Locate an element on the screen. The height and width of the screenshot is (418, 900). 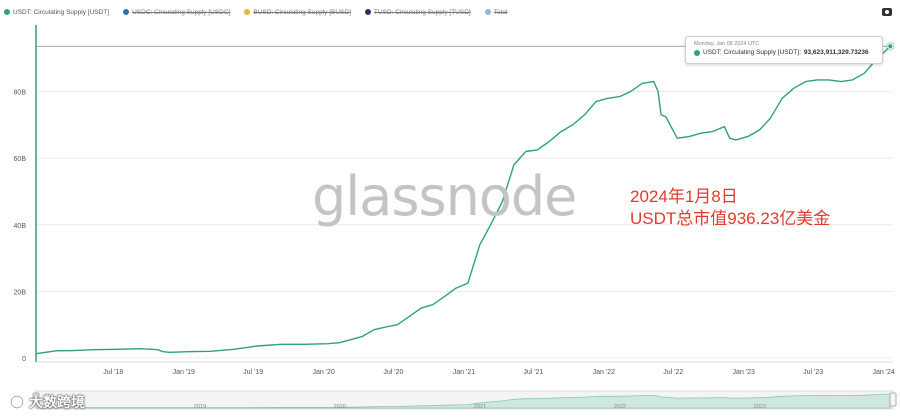
brand: 大数跨境 is located at coordinates (47, 402).